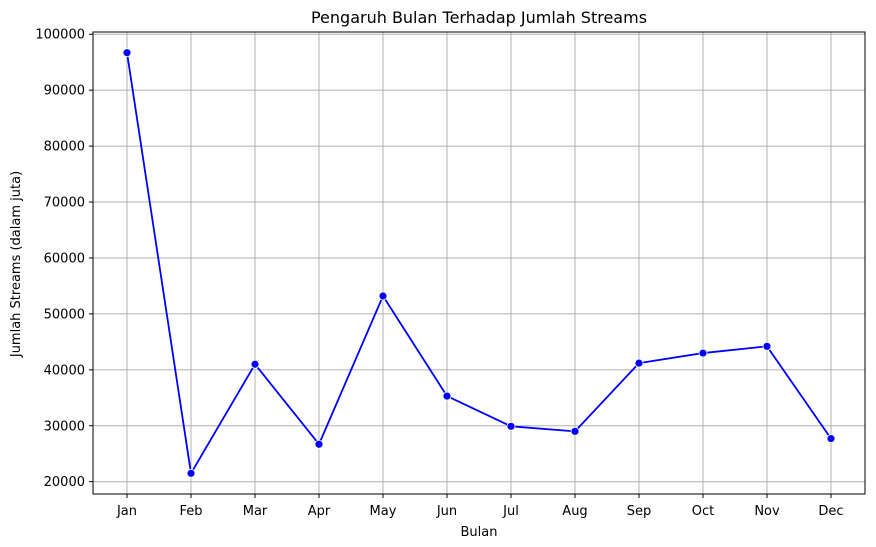  I want to click on y-tick-label: 30000, so click(64, 426).